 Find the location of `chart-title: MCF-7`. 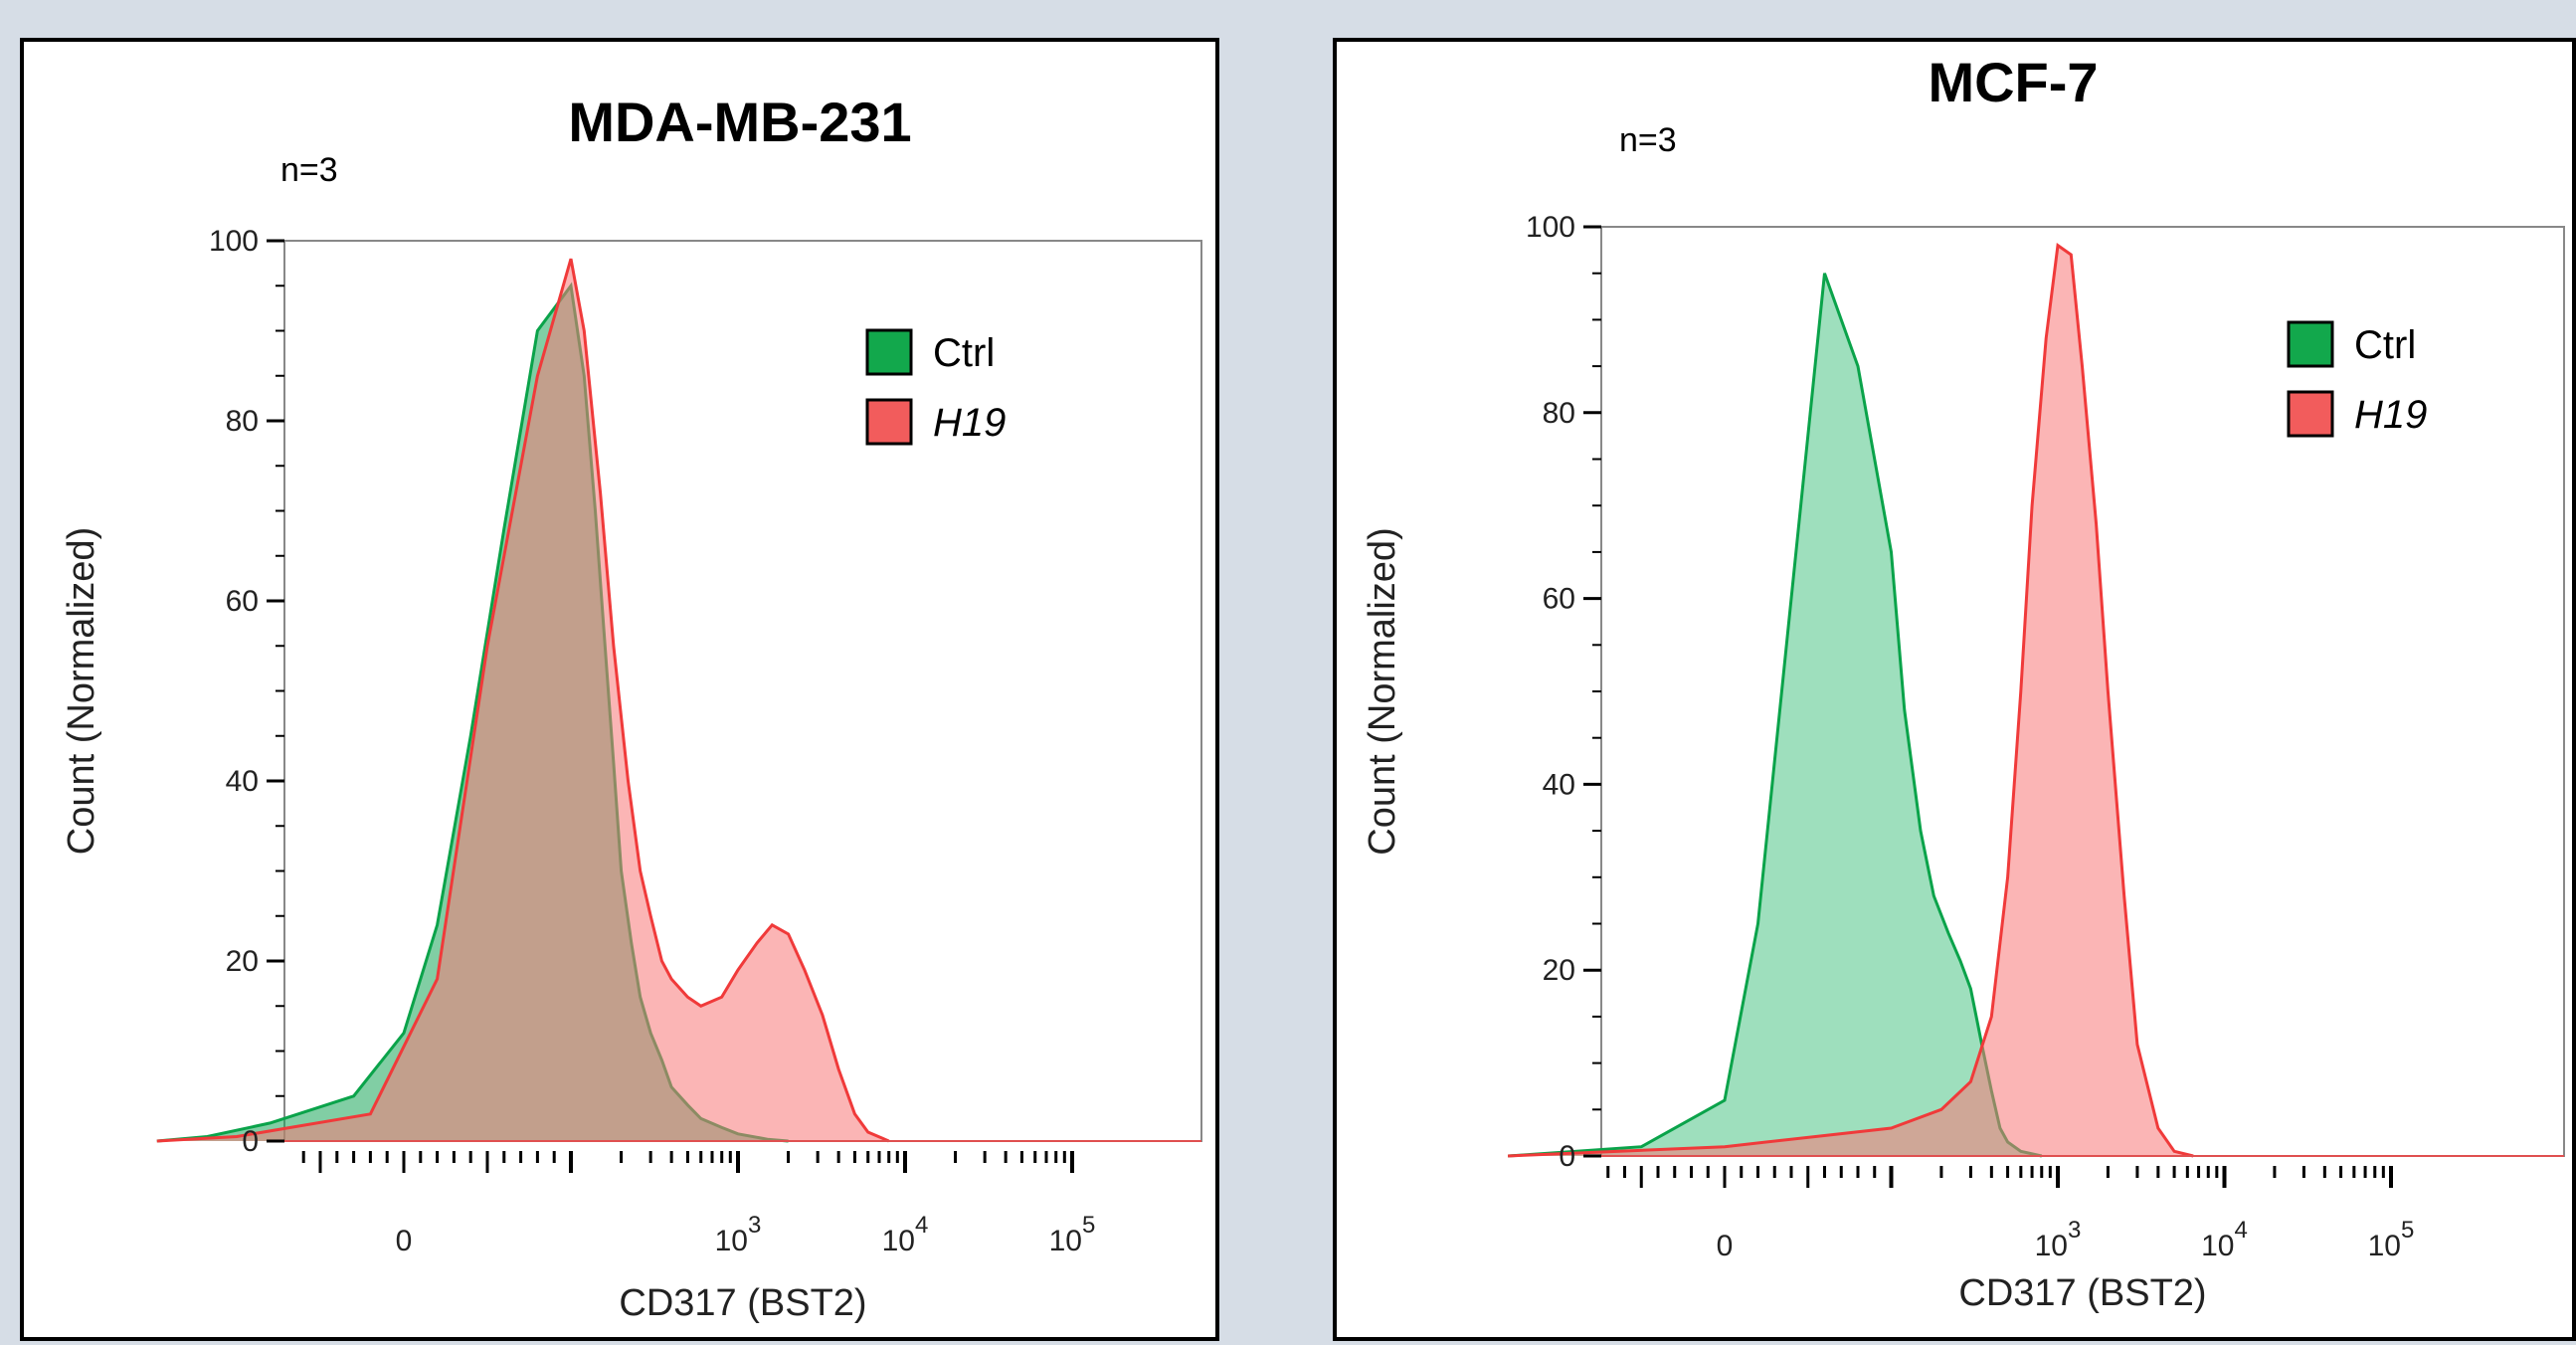

chart-title: MCF-7 is located at coordinates (2013, 82).